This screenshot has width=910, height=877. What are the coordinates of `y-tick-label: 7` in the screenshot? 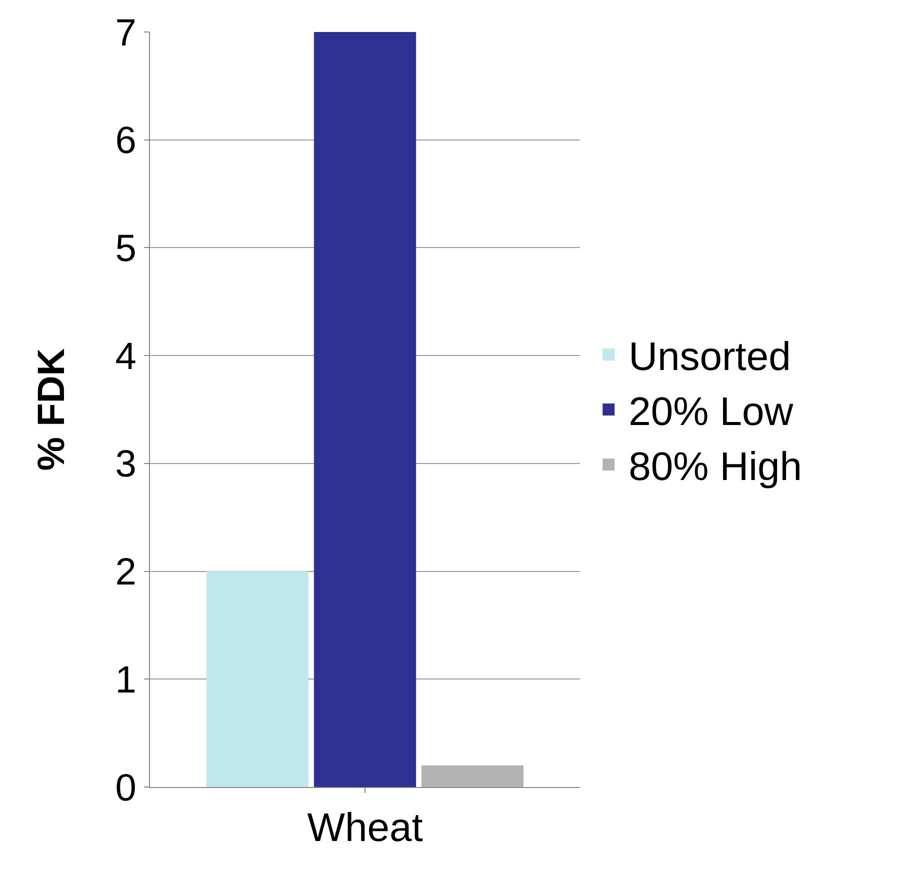 It's located at (125, 33).